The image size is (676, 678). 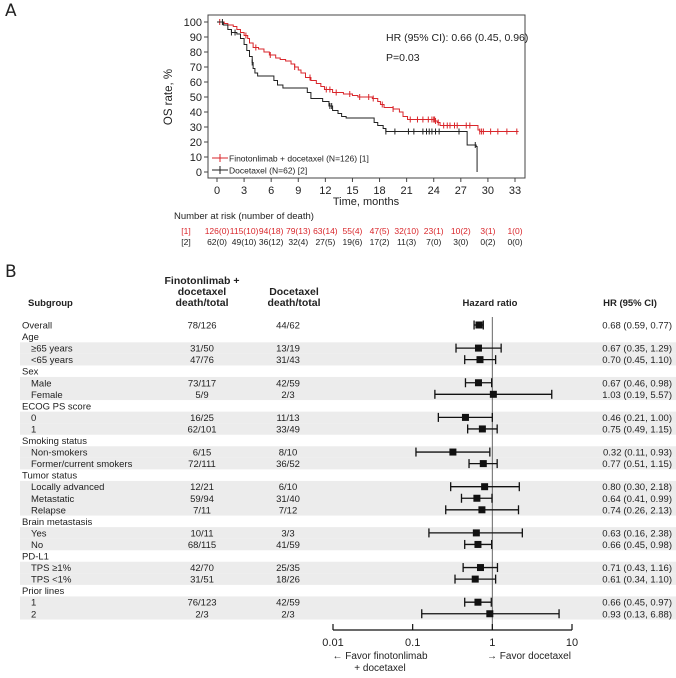 What do you see at coordinates (488, 191) in the screenshot?
I see `km-x-tick-label: 30` at bounding box center [488, 191].